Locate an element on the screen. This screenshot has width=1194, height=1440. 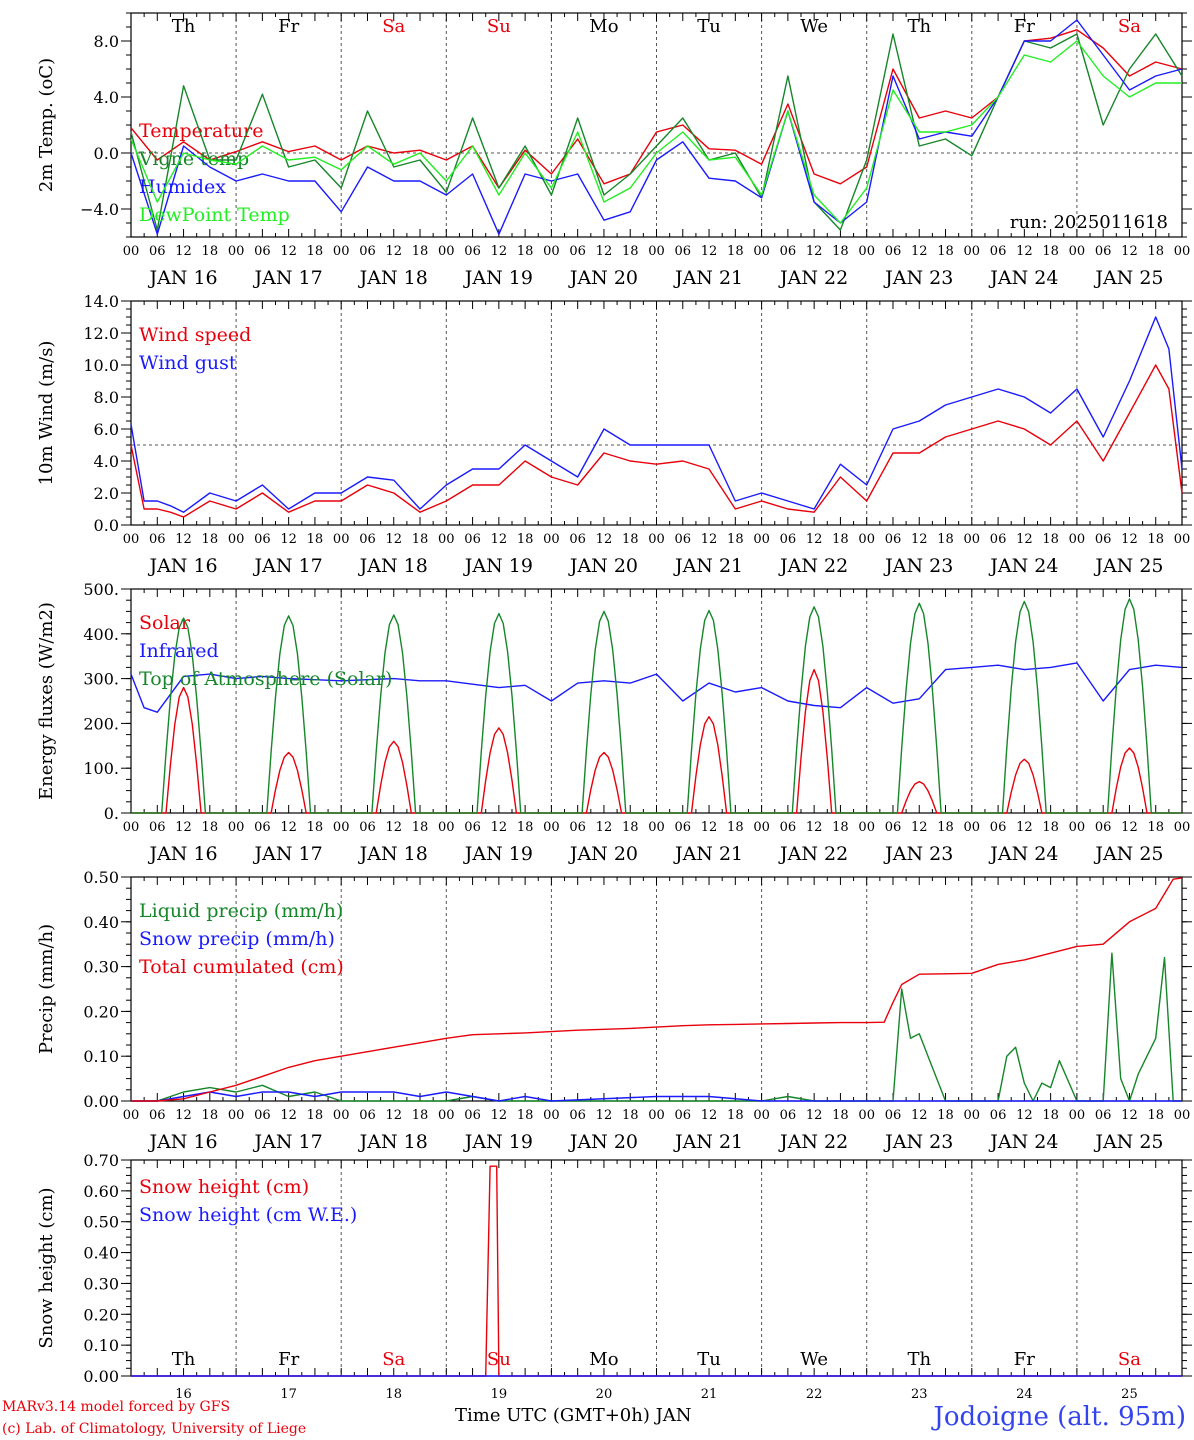
y-axis-title: Snow height (cm) is located at coordinates (46, 1267).